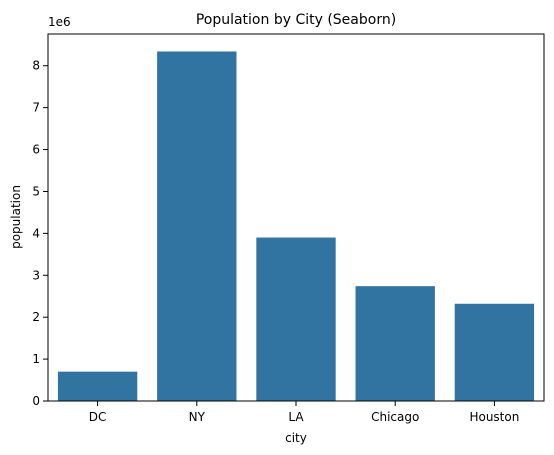 The image size is (554, 455). I want to click on bar-dc, so click(97, 386).